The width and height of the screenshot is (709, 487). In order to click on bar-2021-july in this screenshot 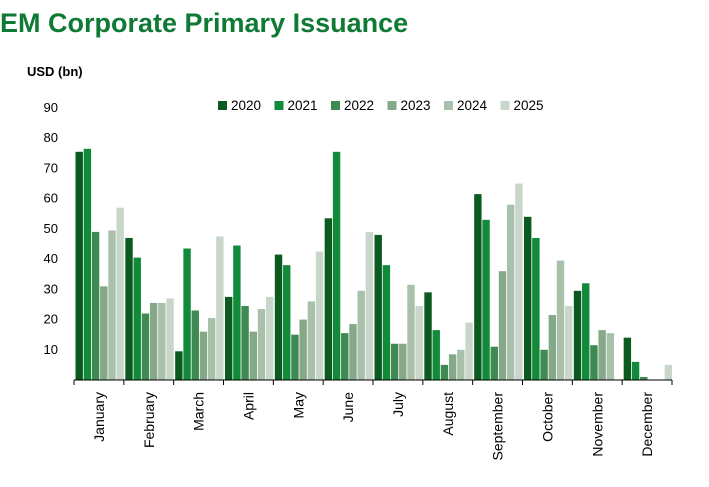, I will do `click(386, 322)`.